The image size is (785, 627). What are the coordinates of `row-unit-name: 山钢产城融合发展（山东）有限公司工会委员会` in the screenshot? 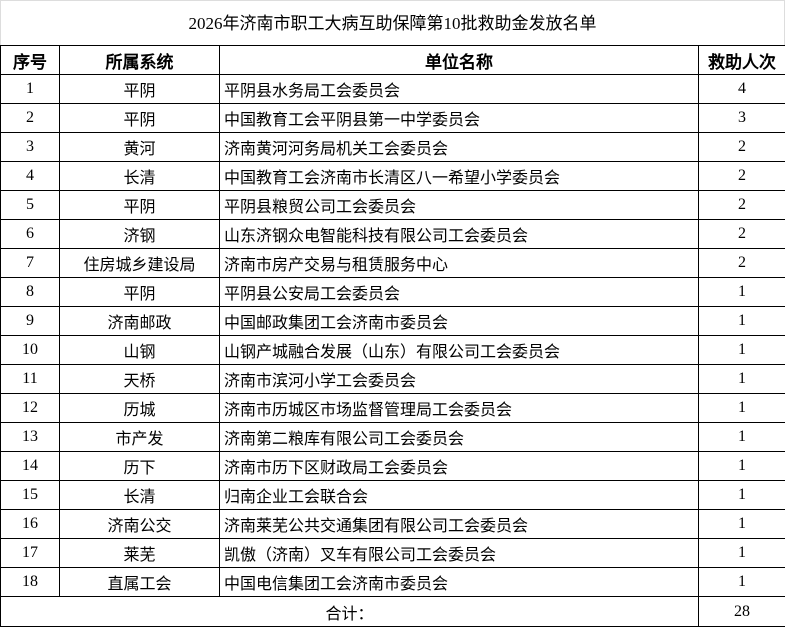 It's located at (459, 350).